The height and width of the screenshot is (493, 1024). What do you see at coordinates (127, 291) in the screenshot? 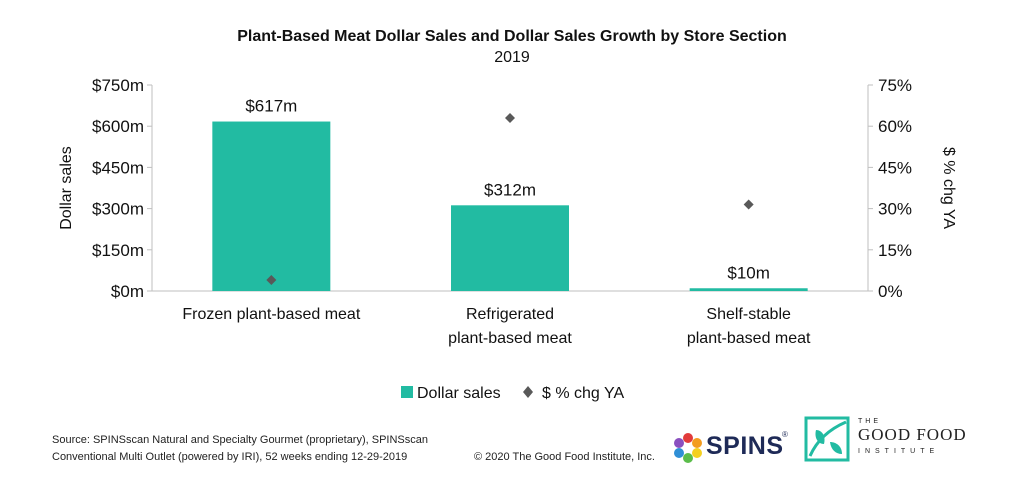
I see `y-tick-label: $0m` at bounding box center [127, 291].